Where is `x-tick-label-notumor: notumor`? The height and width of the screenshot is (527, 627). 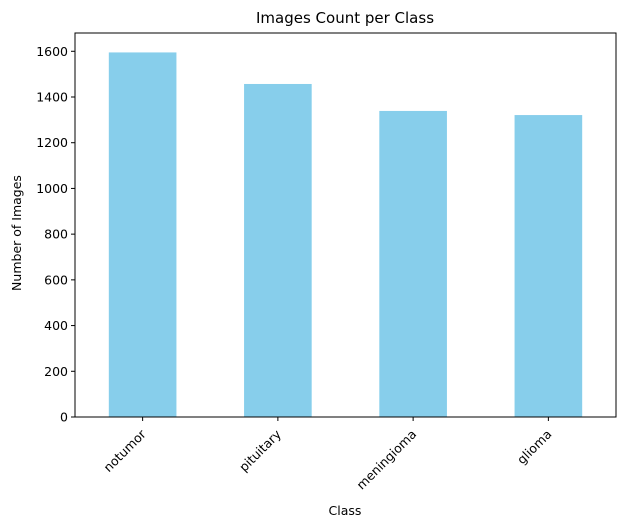
x-tick-label-notumor: notumor is located at coordinates (124, 450).